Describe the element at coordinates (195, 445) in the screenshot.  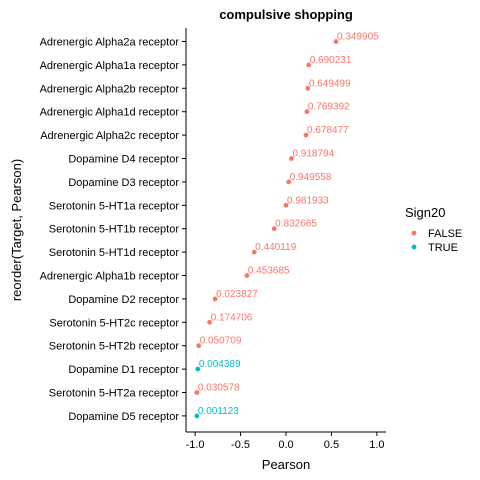
I see `x-tick-label: -1.0` at that location.